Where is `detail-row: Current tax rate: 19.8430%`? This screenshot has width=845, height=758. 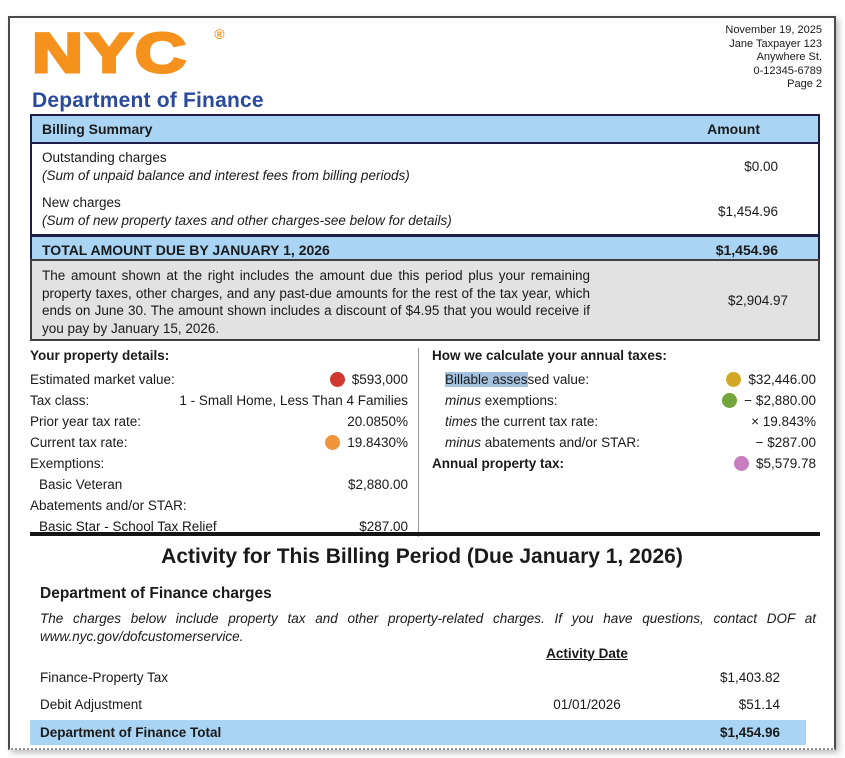
detail-row: Current tax rate: 19.8430% is located at coordinates (219, 442).